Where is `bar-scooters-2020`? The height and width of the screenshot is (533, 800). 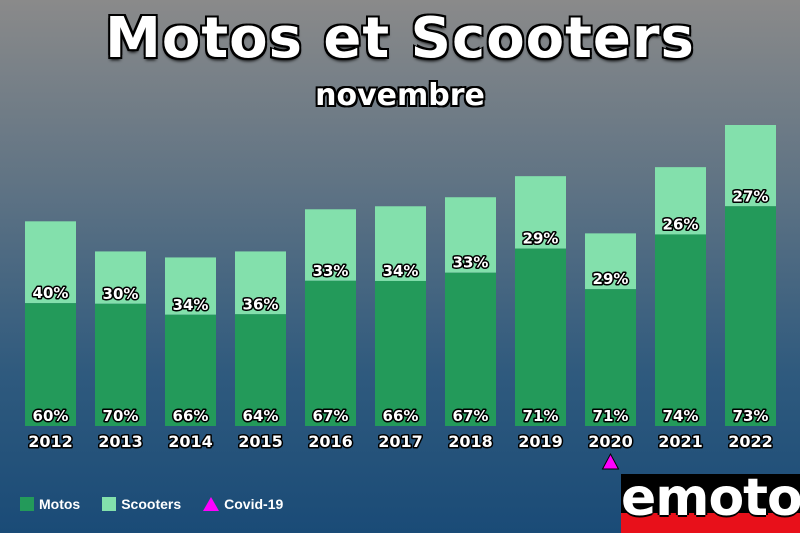
bar-scooters-2020 is located at coordinates (610, 261).